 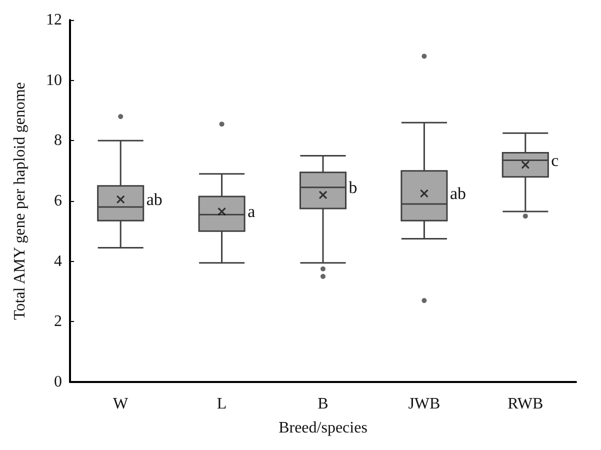 I want to click on x-tick-label: B, so click(x=323, y=404).